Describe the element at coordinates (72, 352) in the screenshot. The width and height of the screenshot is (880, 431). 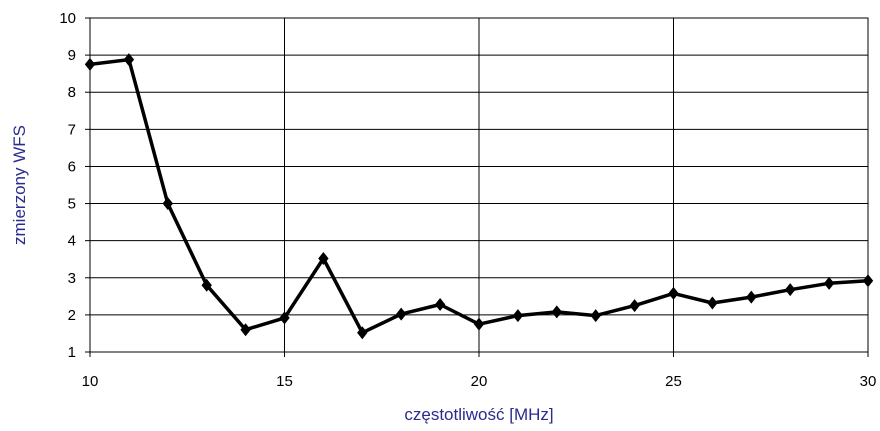
I see `y-tick-label: 1` at that location.